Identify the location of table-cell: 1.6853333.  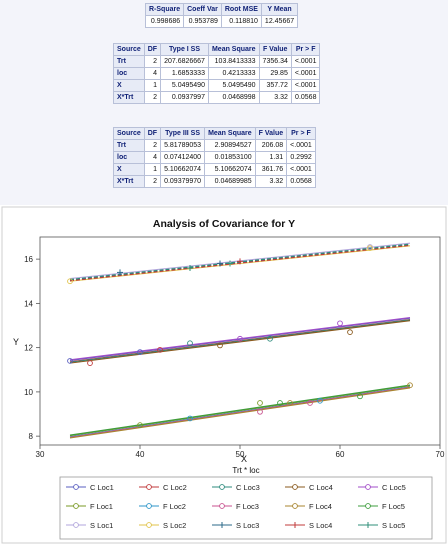
(184, 73).